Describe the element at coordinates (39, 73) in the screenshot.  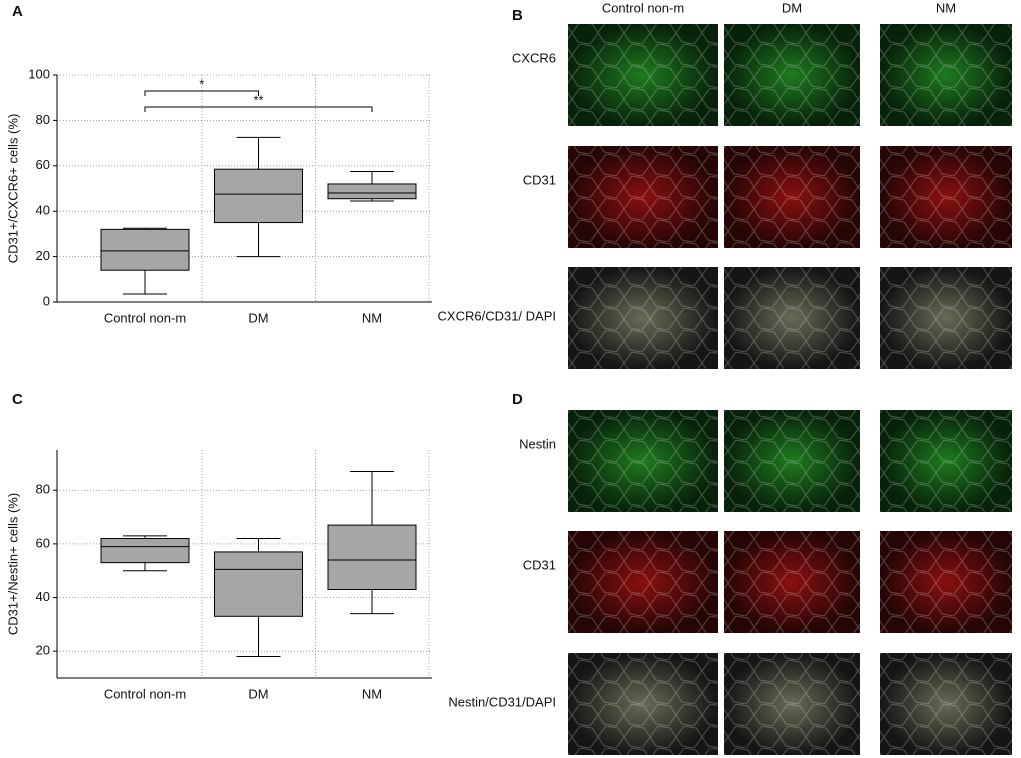
I see `y-tick-label: 100` at that location.